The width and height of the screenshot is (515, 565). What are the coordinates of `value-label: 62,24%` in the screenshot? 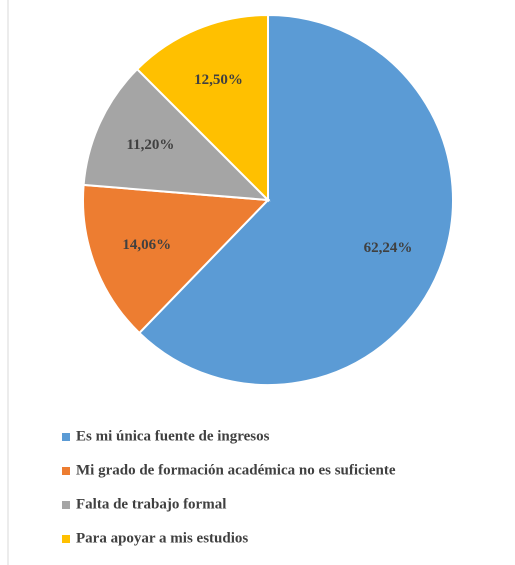 It's located at (388, 248).